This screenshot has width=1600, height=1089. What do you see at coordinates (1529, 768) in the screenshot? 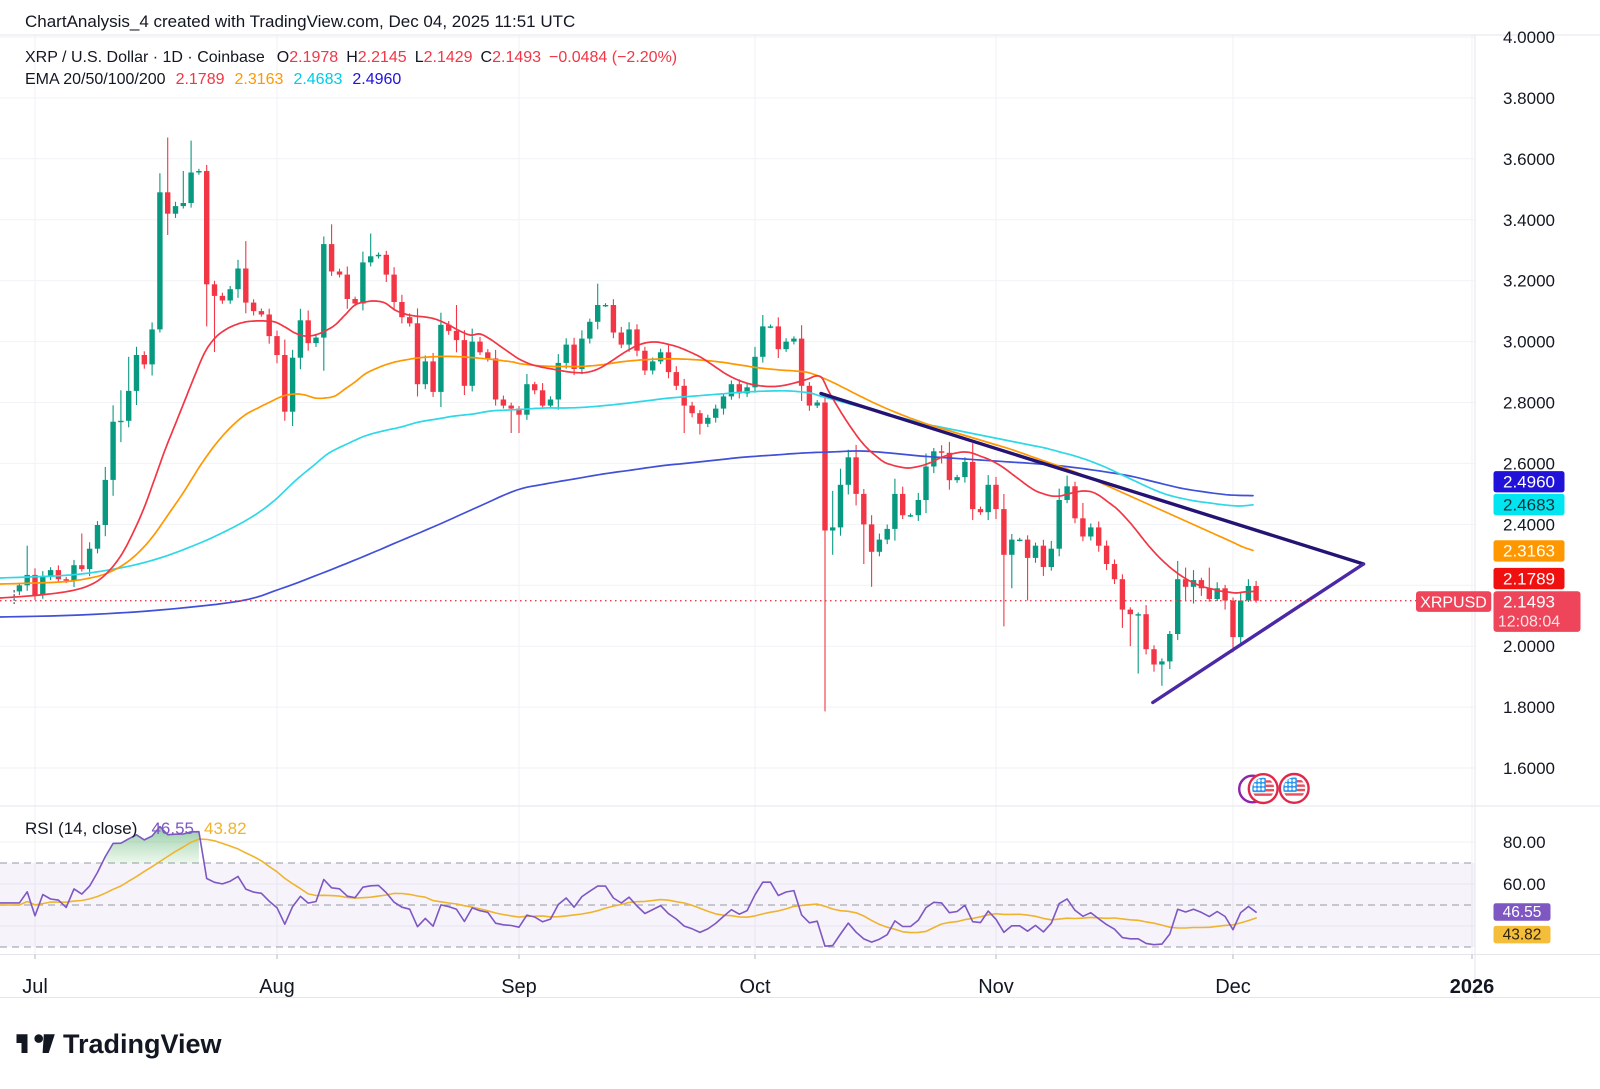
I see `svg-text: 1.6000` at bounding box center [1529, 768].